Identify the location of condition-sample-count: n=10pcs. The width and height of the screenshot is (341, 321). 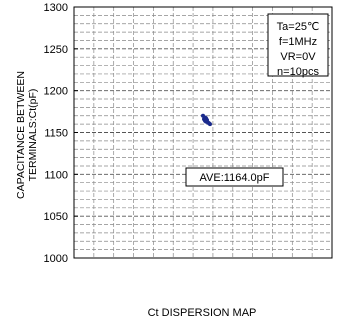
(298, 72).